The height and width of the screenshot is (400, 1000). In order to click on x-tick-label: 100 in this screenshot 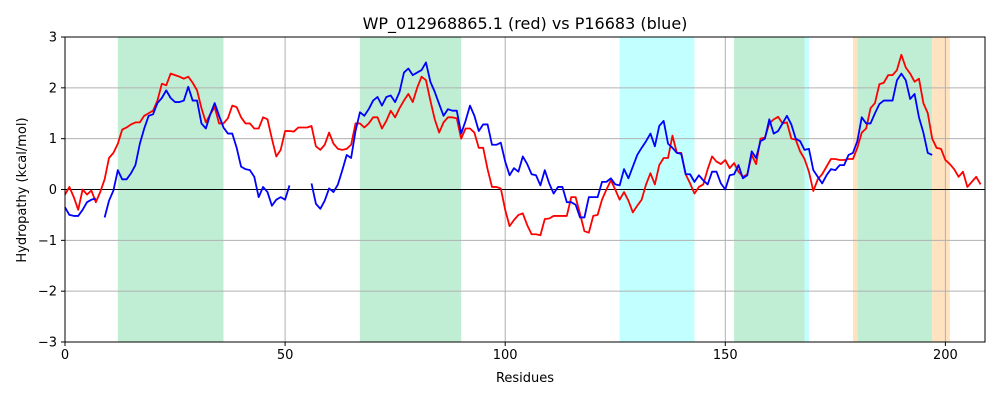, I will do `click(505, 355)`.